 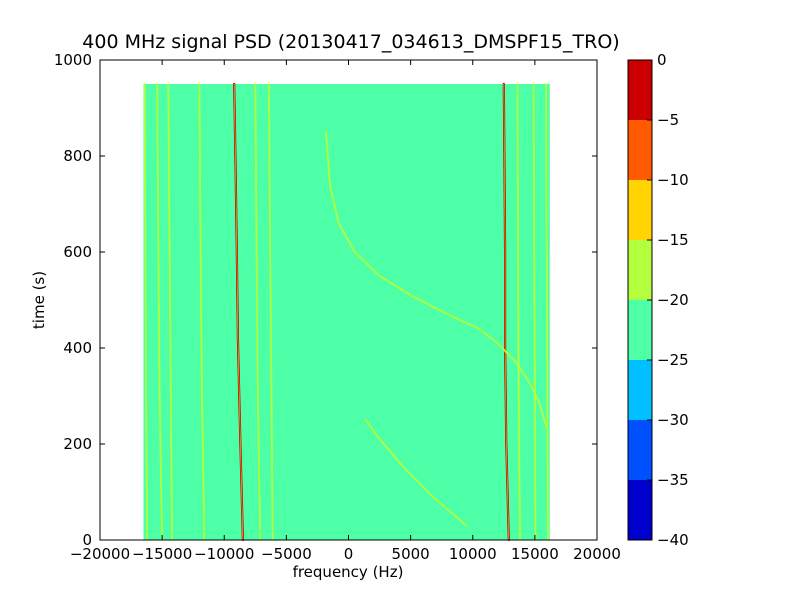 I want to click on y-tick-label: 600, so click(x=77, y=252).